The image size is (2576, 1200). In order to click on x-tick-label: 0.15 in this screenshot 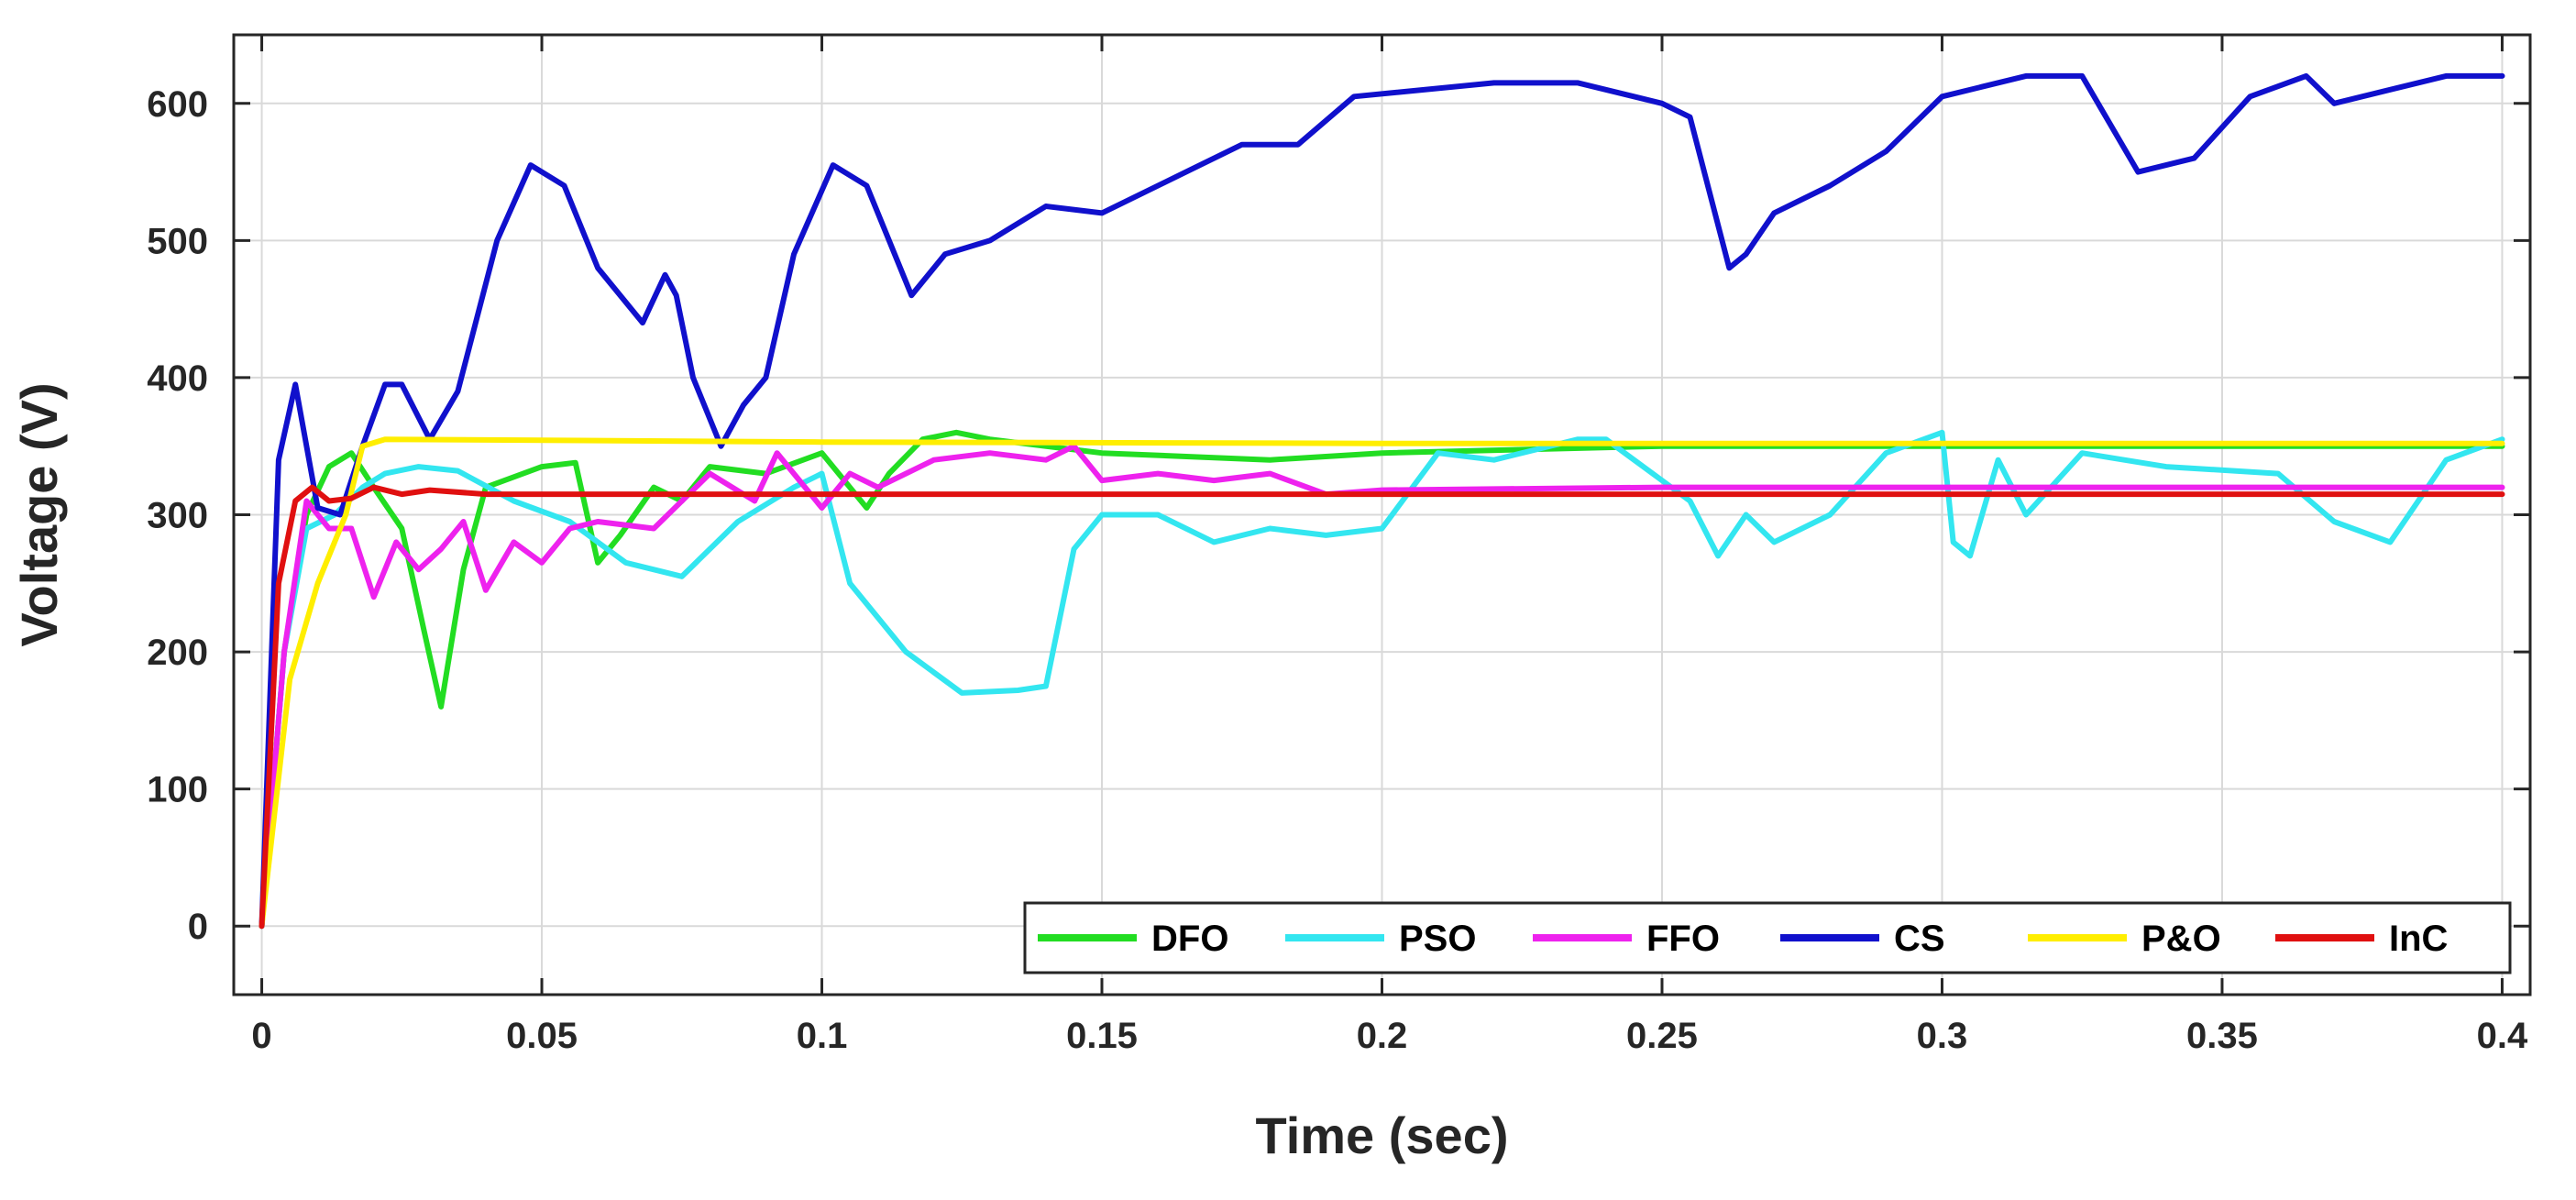, I will do `click(1102, 1036)`.